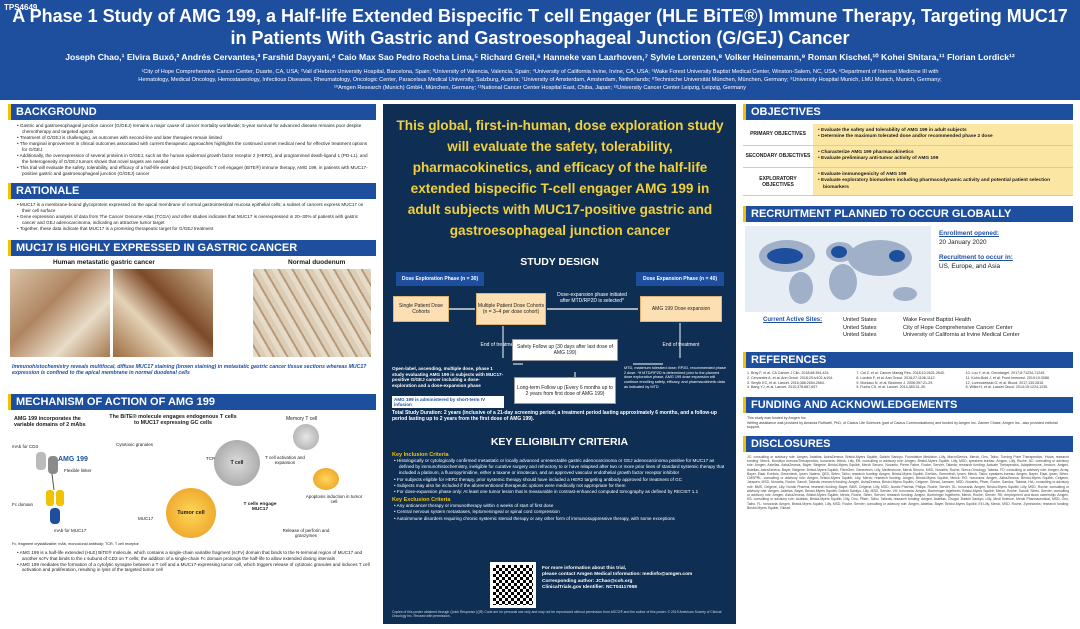 The image size is (1080, 629). What do you see at coordinates (23, 504) in the screenshot?
I see `label-fc-domain: Fc domain` at bounding box center [23, 504].